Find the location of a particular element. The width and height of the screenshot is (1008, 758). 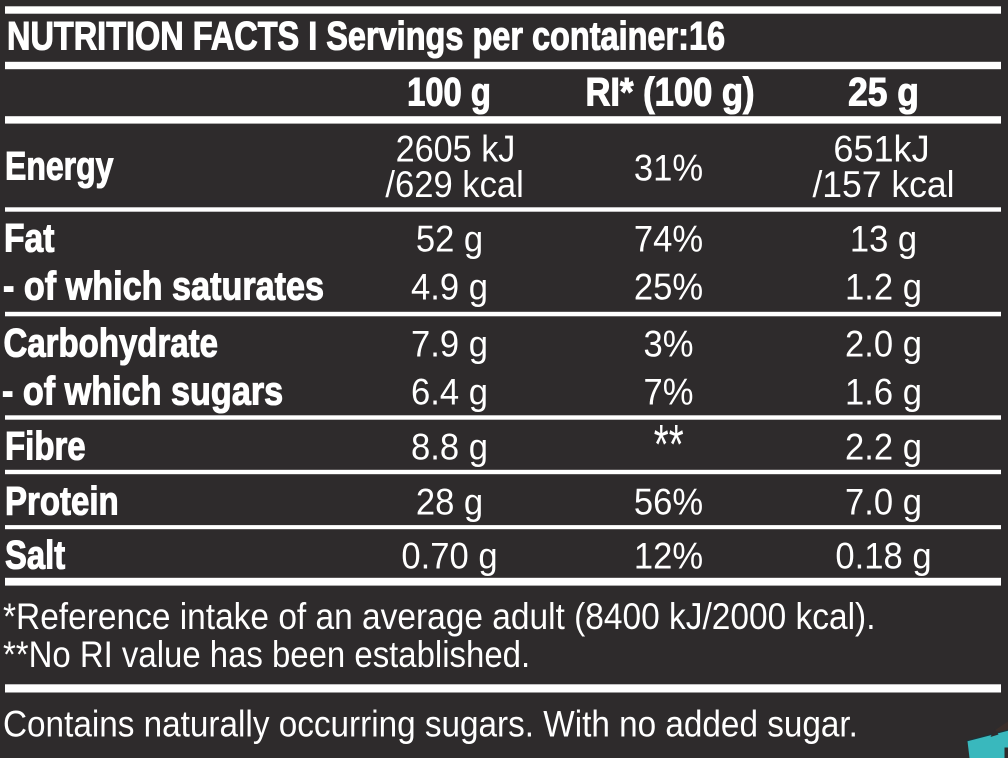

svg-text: 25 g is located at coordinates (883, 93).